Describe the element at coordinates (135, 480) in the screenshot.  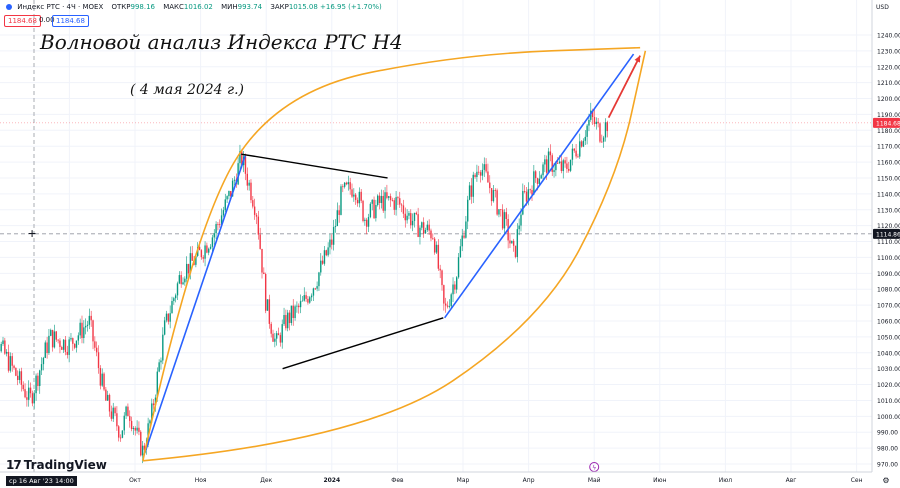
I see `time-tick-label: Окт` at that location.